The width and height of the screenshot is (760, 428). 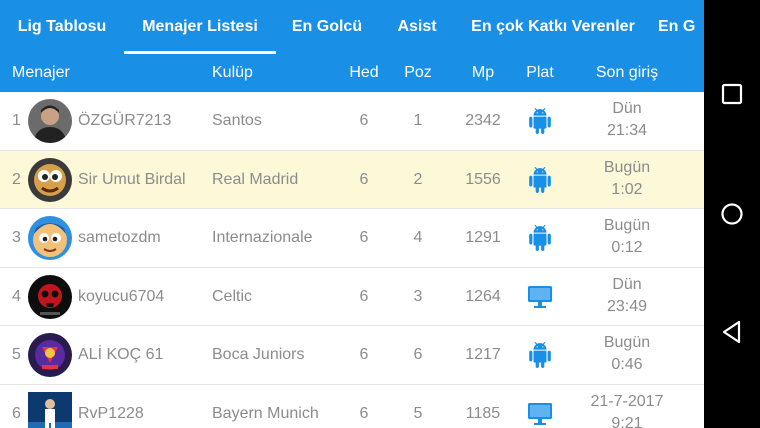 What do you see at coordinates (50, 296) in the screenshot?
I see `avatar-skull-icon` at bounding box center [50, 296].